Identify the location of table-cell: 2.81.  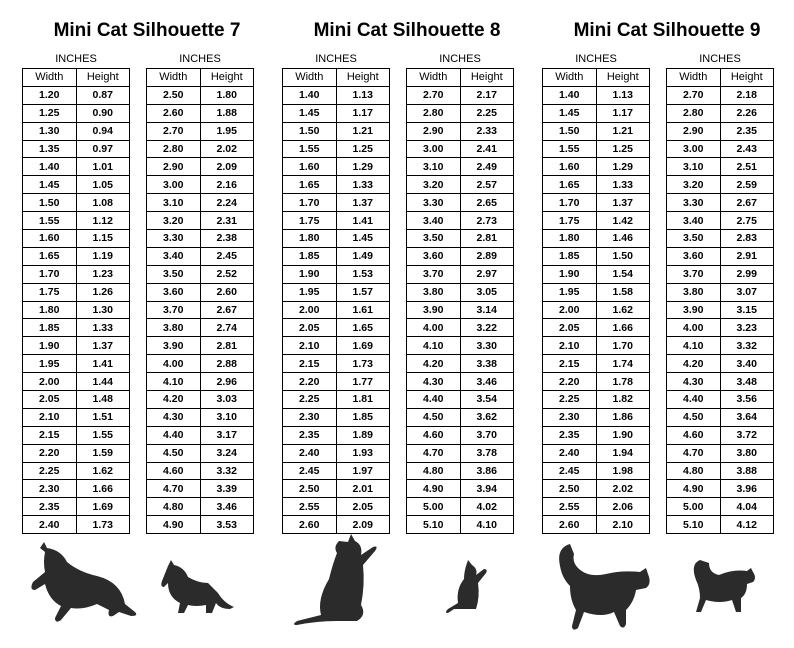
(486, 238).